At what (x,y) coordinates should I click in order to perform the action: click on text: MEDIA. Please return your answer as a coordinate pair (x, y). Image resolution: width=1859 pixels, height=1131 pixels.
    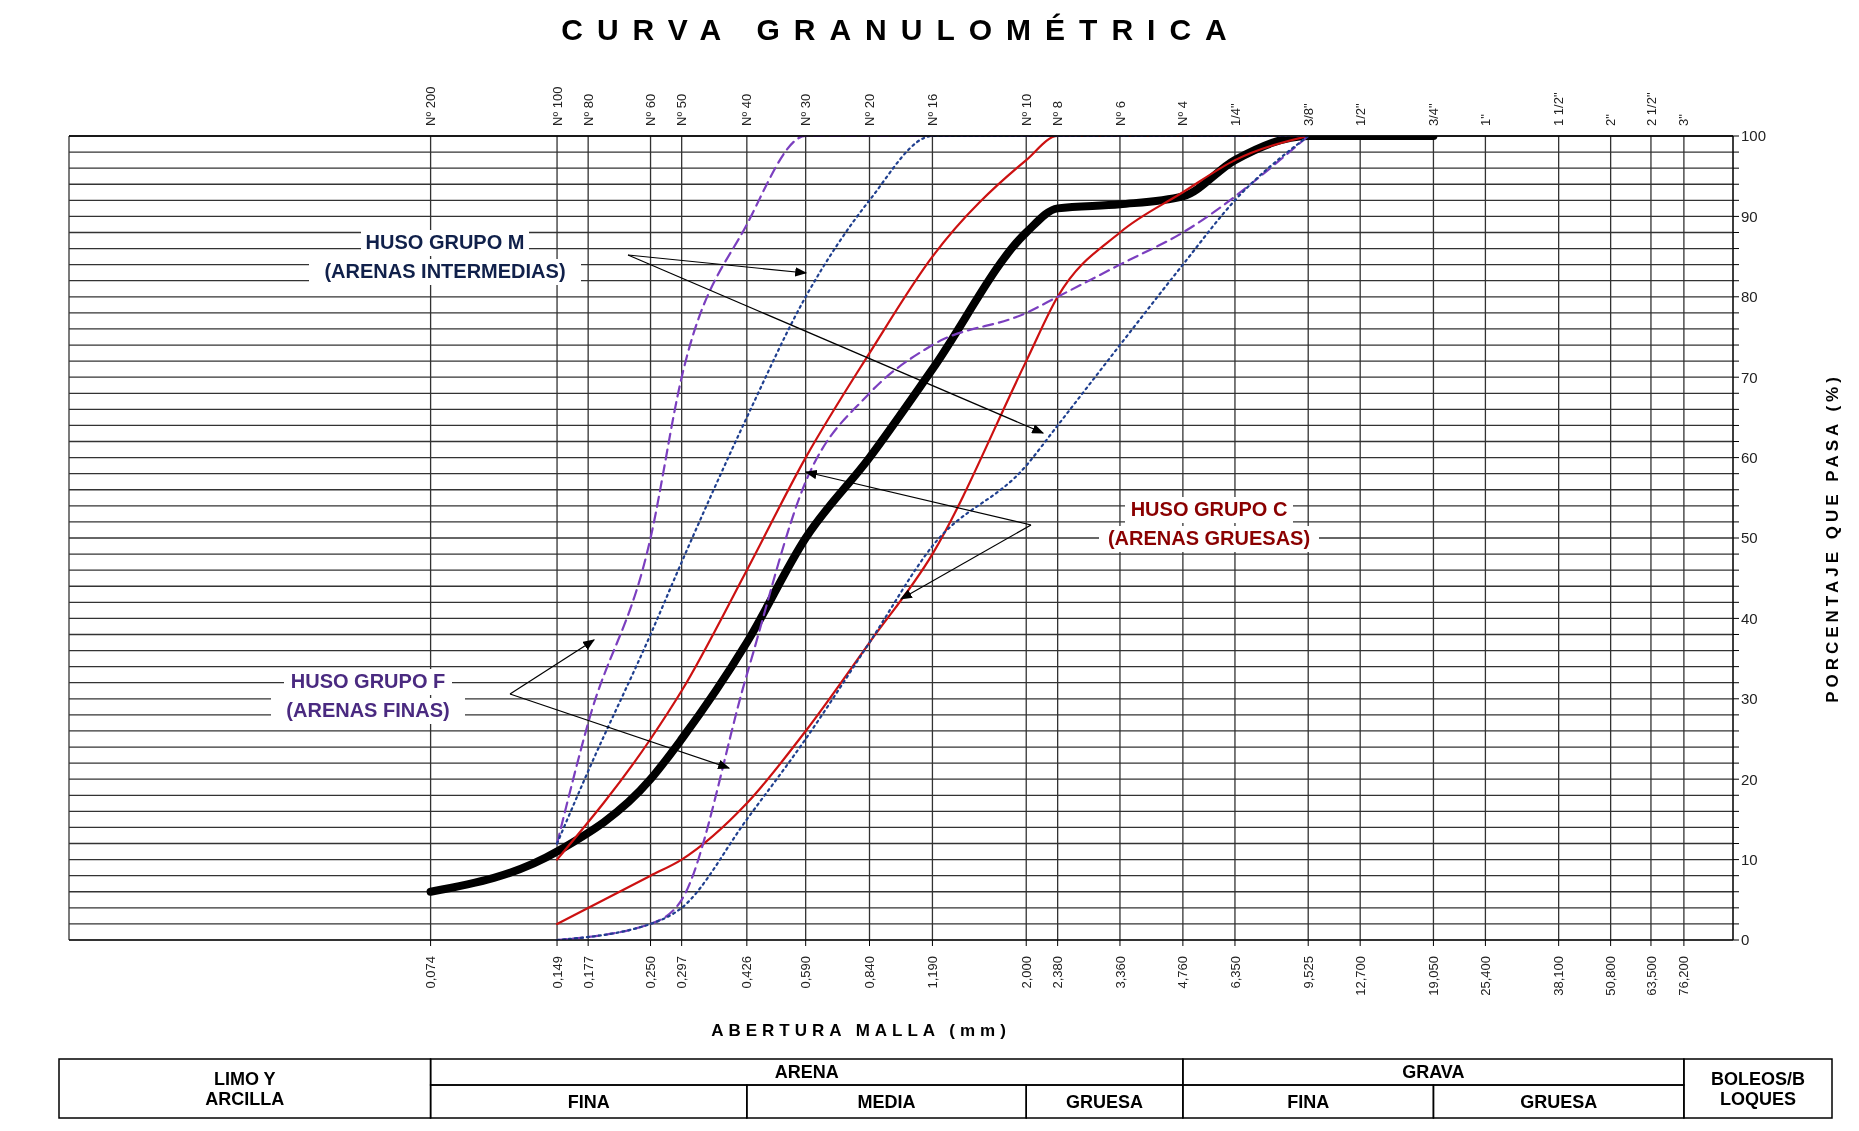
    Looking at the image, I should click on (886, 1101).